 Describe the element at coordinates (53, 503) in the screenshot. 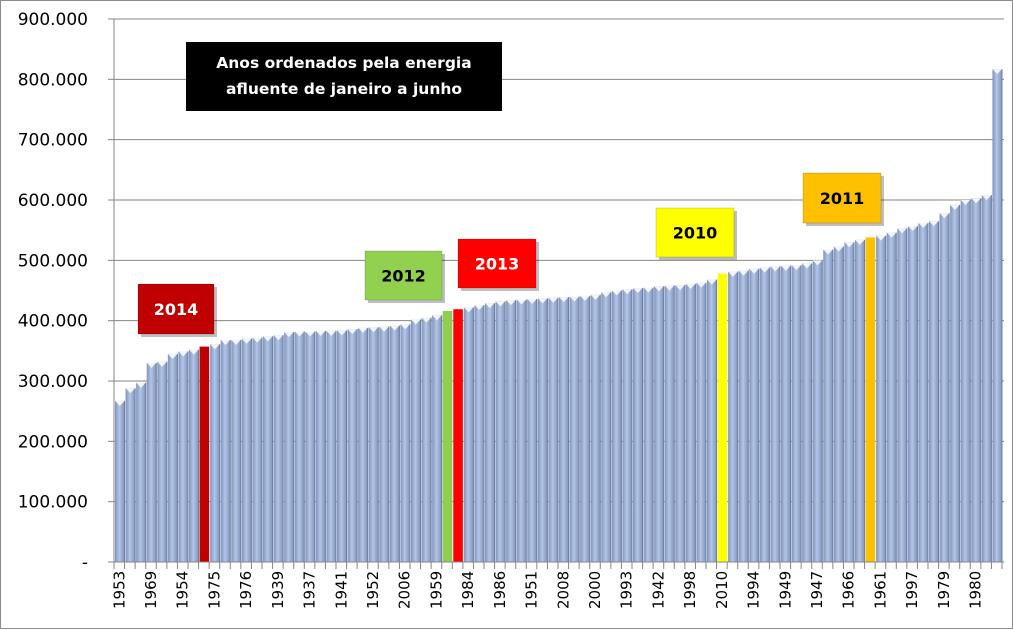

I see `y-tick-label: 100.000` at that location.